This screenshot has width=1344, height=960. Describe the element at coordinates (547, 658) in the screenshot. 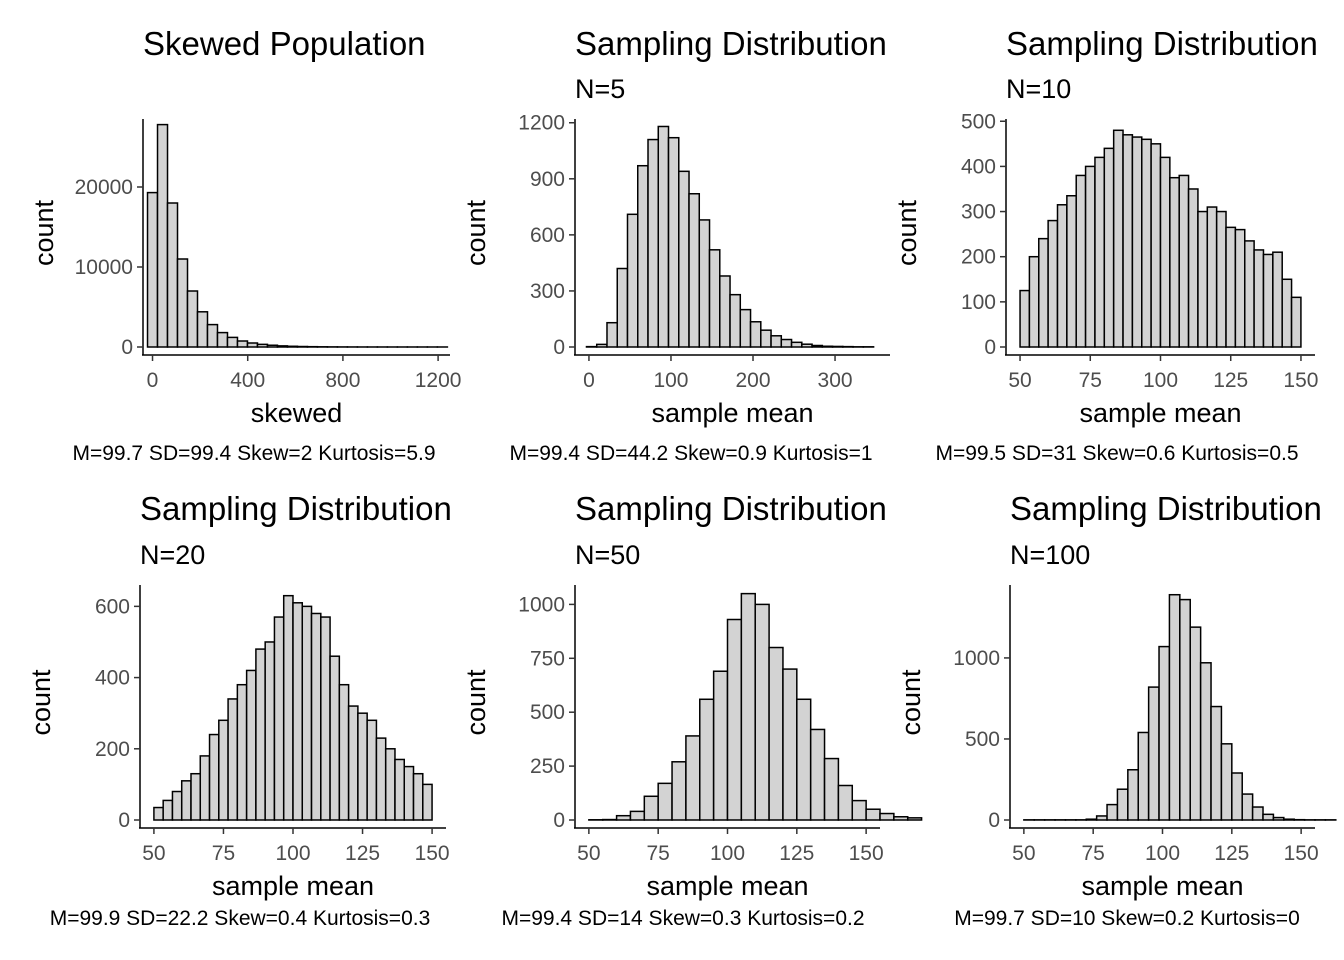

I see `y-tick-label: 750` at that location.